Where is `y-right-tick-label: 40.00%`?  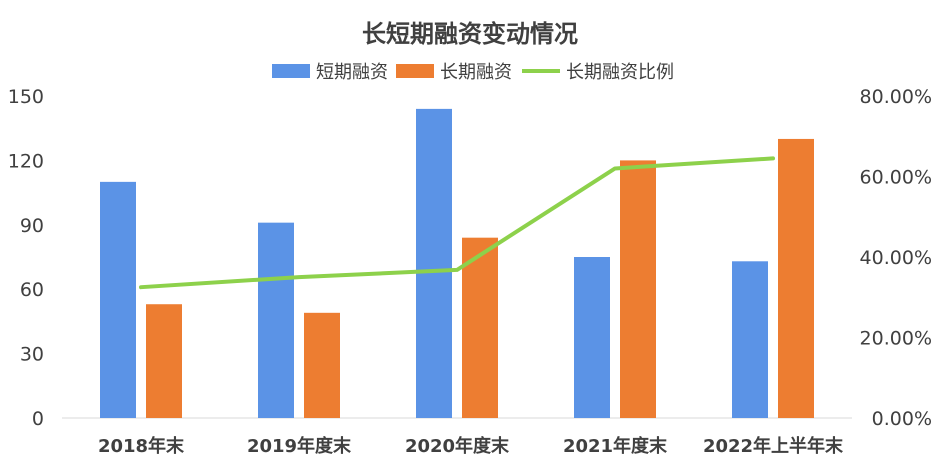 y-right-tick-label: 40.00% is located at coordinates (896, 258).